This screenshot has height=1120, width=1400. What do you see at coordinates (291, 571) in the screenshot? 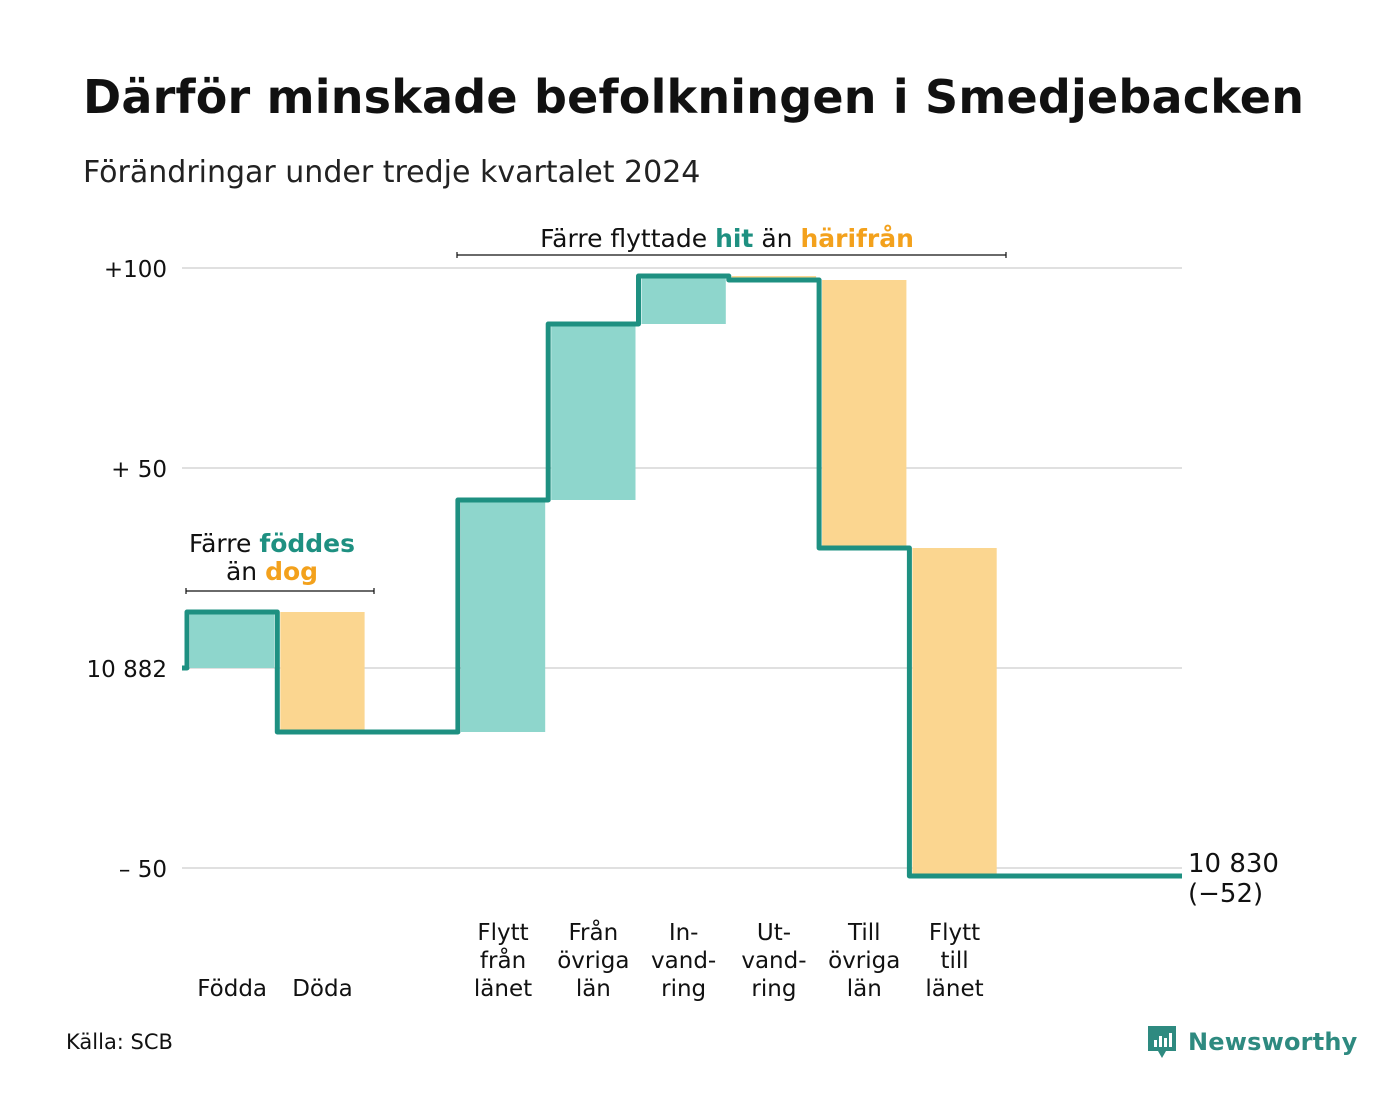
I see `annotation-decrease-text: dog` at bounding box center [291, 571].